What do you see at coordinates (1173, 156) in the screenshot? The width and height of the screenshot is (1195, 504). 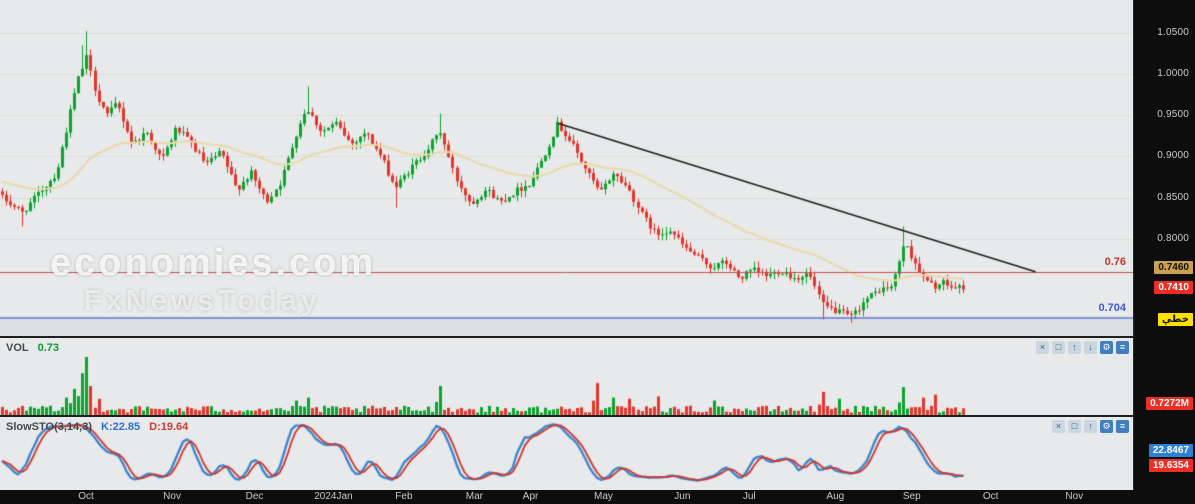 I see `price-tick-label: 0.9000` at bounding box center [1173, 156].